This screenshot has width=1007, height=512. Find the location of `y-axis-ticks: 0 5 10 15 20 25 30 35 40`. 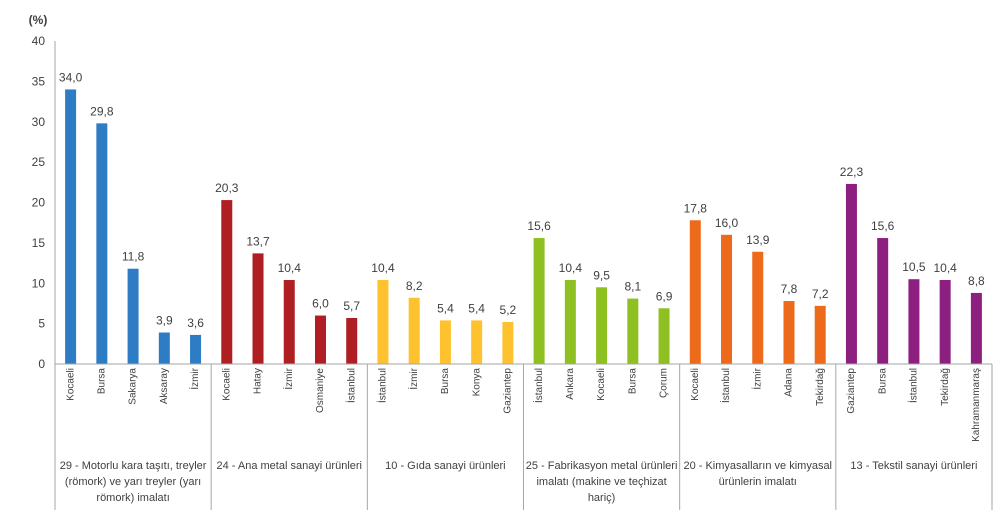

y-axis-ticks: 0 5 10 15 20 25 30 35 40 is located at coordinates (39, 202).